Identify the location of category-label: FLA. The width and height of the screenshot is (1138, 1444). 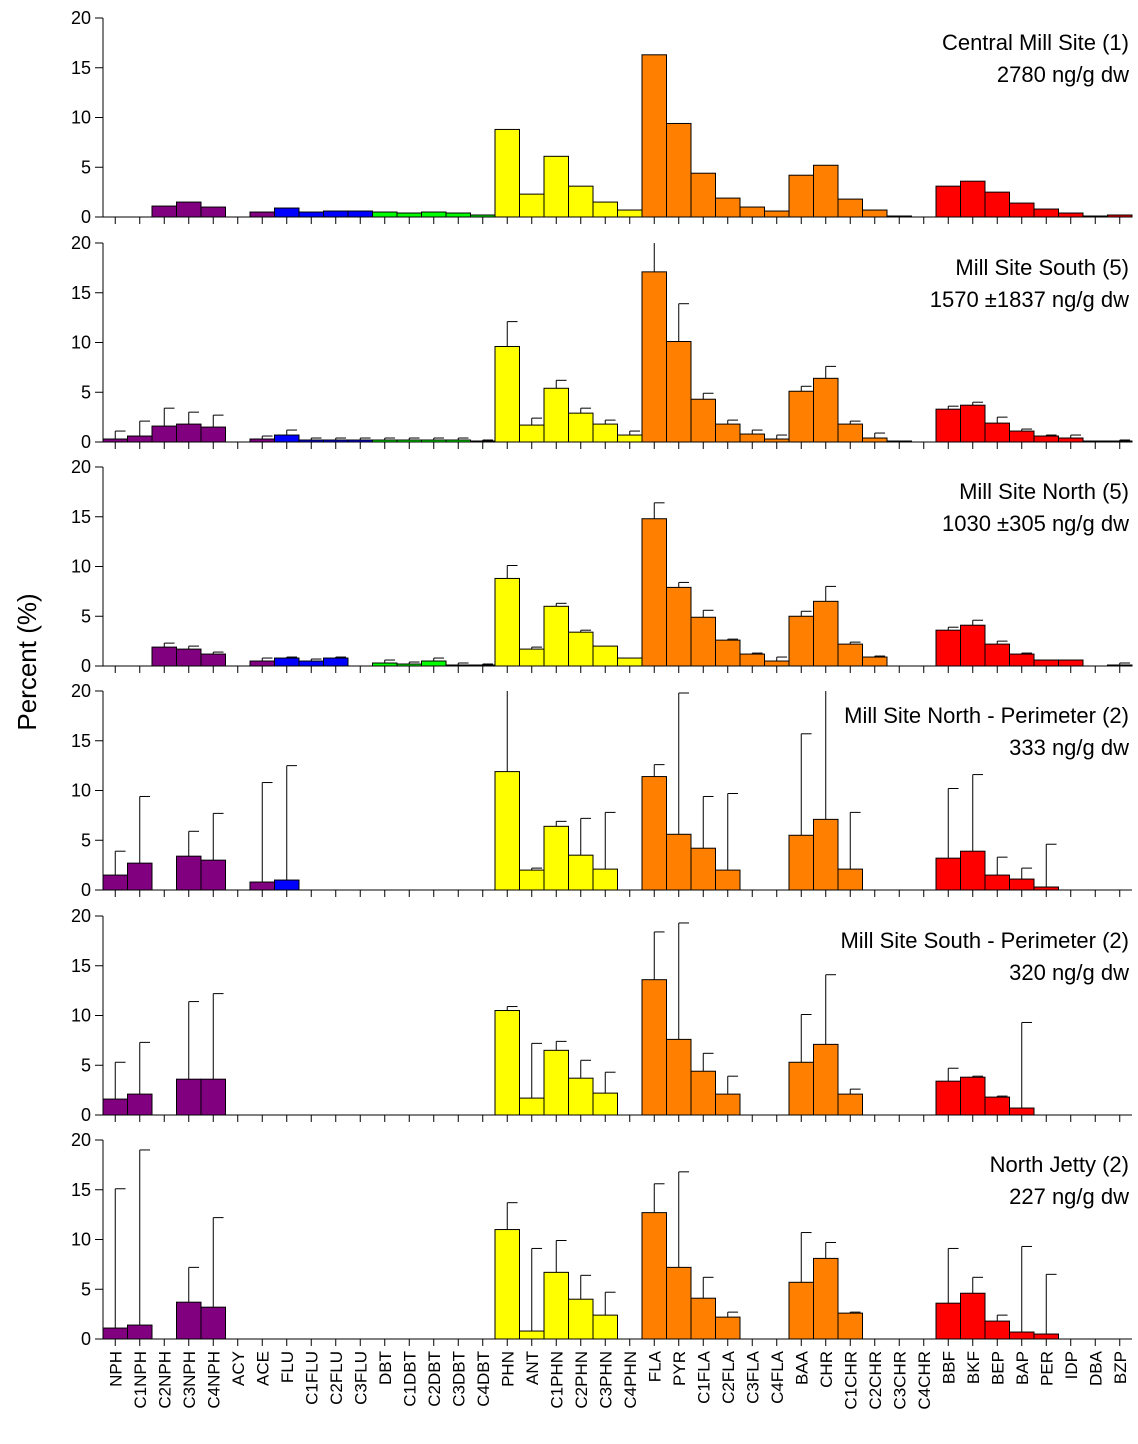
(654, 1366).